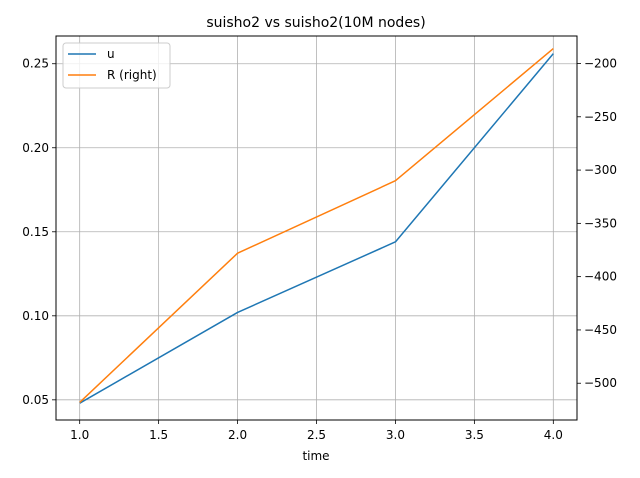 Image resolution: width=640 pixels, height=478 pixels. I want to click on y-right-tick-label: −200, so click(600, 63).